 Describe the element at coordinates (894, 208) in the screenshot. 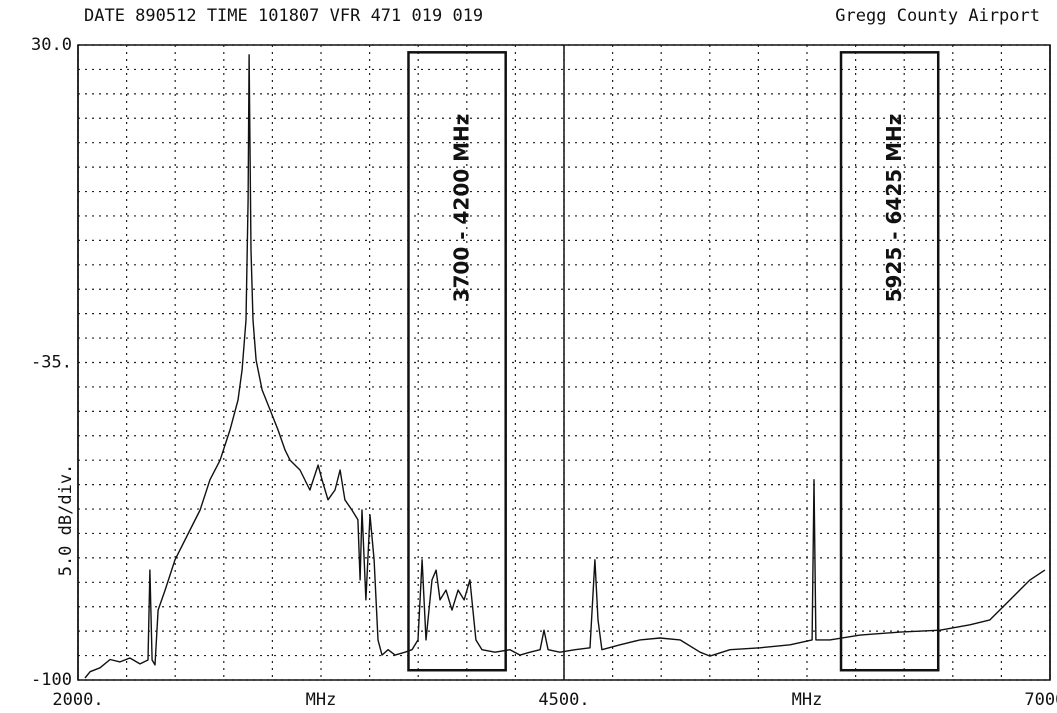

I see `band-label: 5925 - 6425 MHz` at that location.